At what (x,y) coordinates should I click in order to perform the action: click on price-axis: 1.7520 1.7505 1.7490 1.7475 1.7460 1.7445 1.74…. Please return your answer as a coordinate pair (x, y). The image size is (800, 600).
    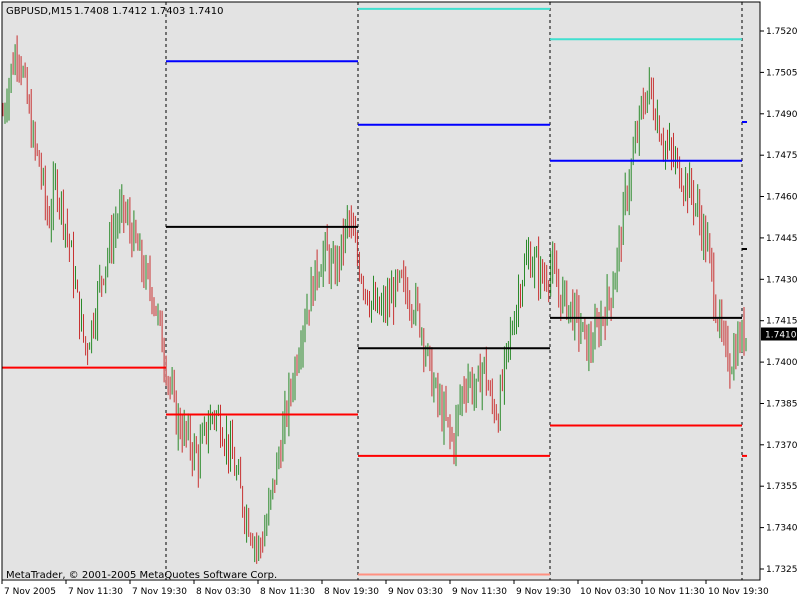
    Looking at the image, I should click on (779, 301).